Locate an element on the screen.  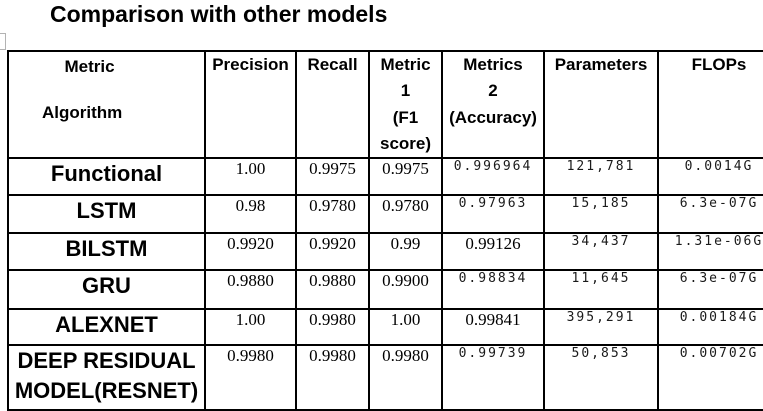
cell-parameters: 15,185 is located at coordinates (601, 214).